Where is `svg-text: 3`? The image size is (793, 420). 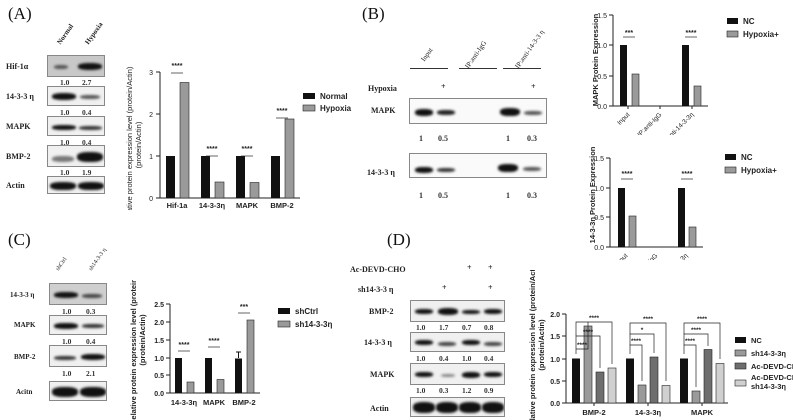 svg-text: 3 is located at coordinates (151, 73).